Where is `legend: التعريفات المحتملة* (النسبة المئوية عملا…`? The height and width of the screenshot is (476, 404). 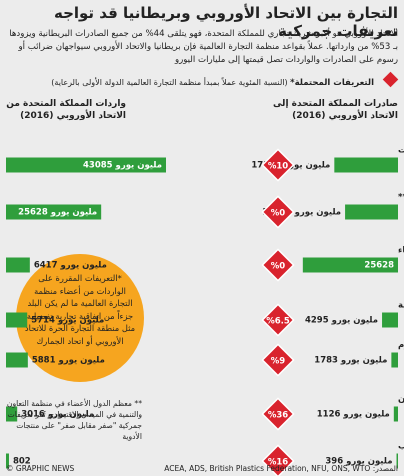
legend: التعريفات المحتملة* (النسبة المئوية عملا… is located at coordinates (194, 83).